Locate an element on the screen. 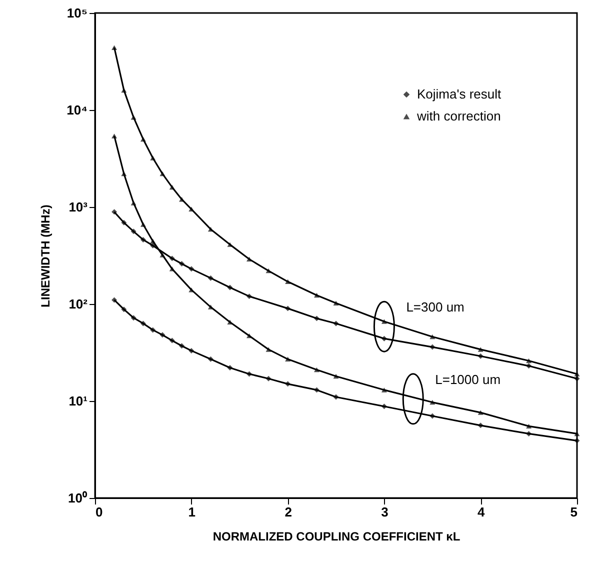 This screenshot has width=589, height=562. x-tick-label: 3 is located at coordinates (384, 512).